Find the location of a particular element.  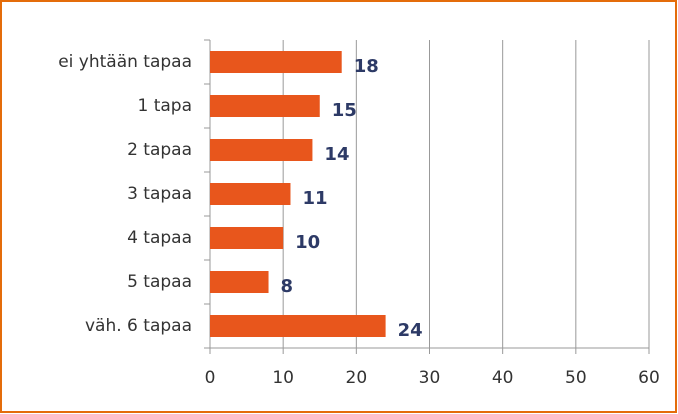

data-label: 18 is located at coordinates (366, 66).